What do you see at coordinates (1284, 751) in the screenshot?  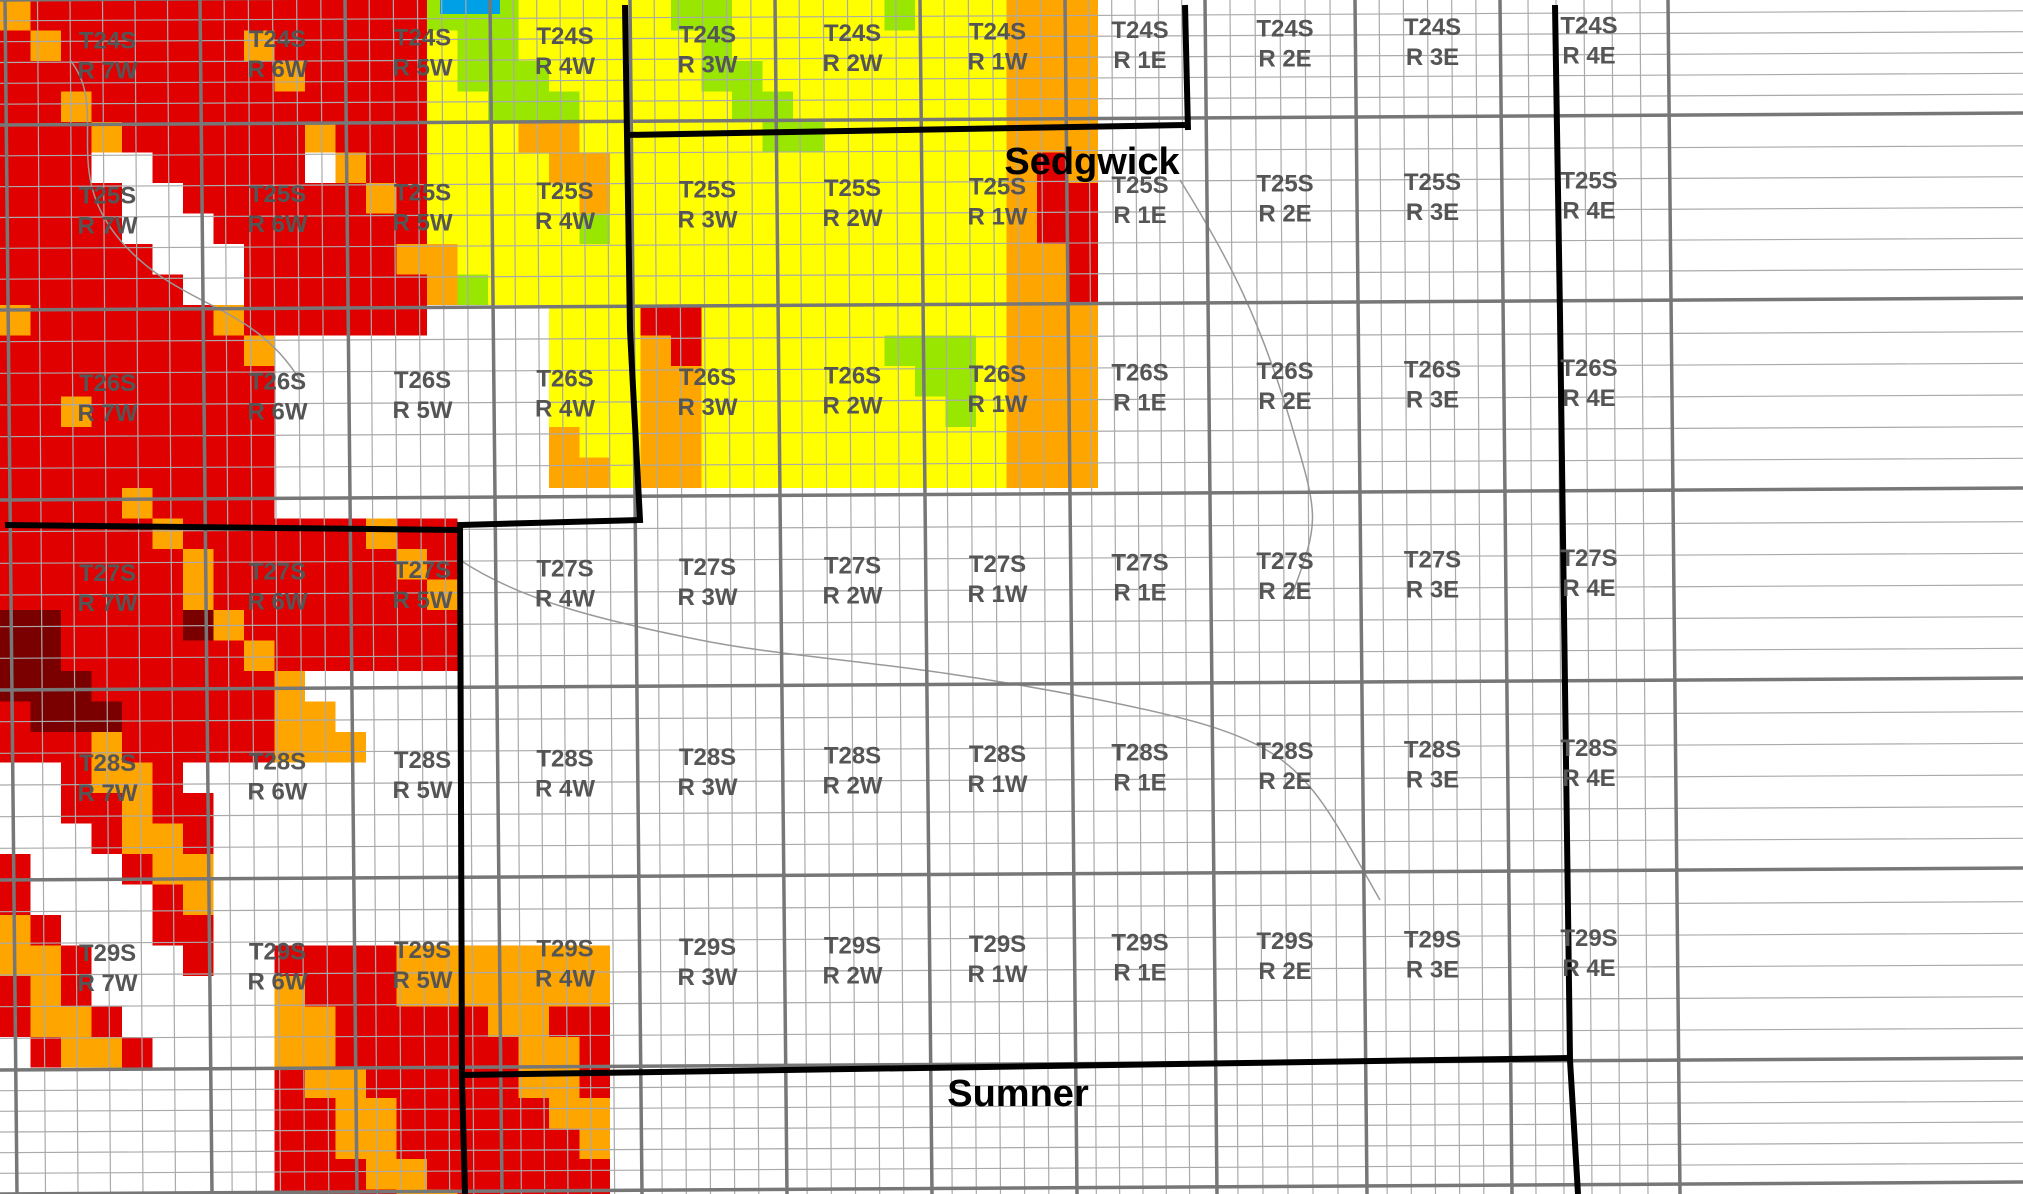 I see `township-label-line: T28S` at bounding box center [1284, 751].